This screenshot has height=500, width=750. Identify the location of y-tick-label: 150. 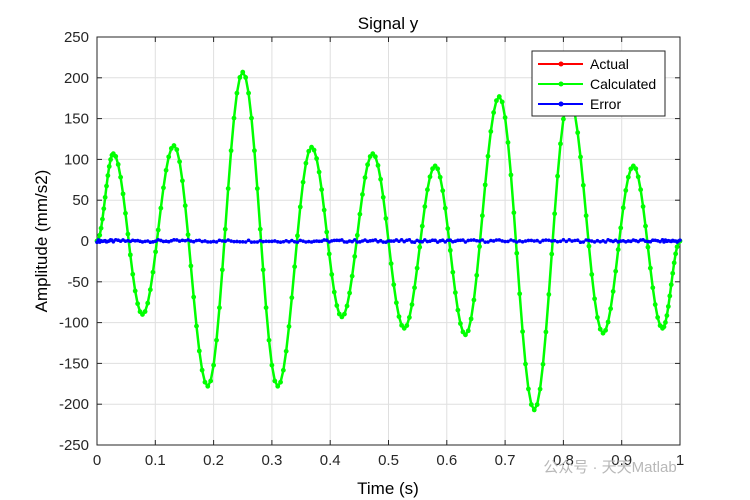
(76, 119).